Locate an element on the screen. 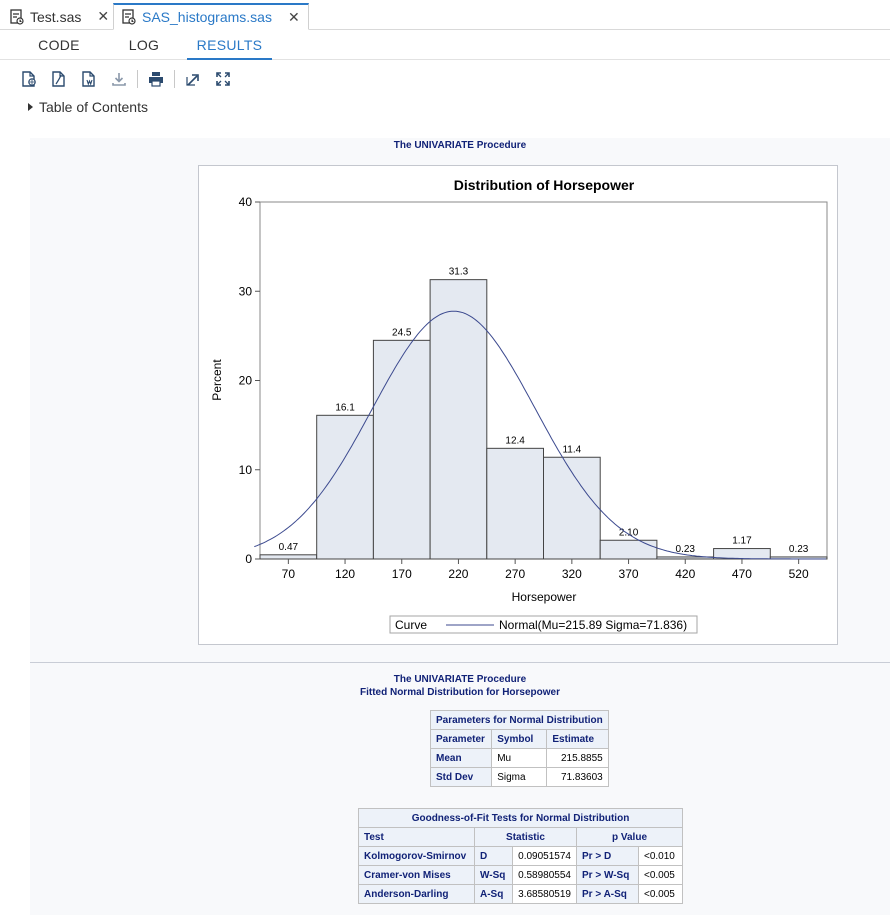  bar-value-label: 2.10 is located at coordinates (629, 532).